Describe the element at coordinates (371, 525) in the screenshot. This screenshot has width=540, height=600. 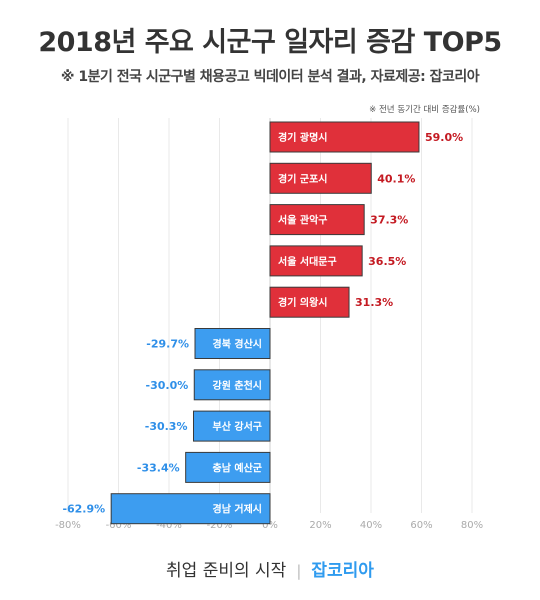
I see `x-tick-label: 40%` at that location.